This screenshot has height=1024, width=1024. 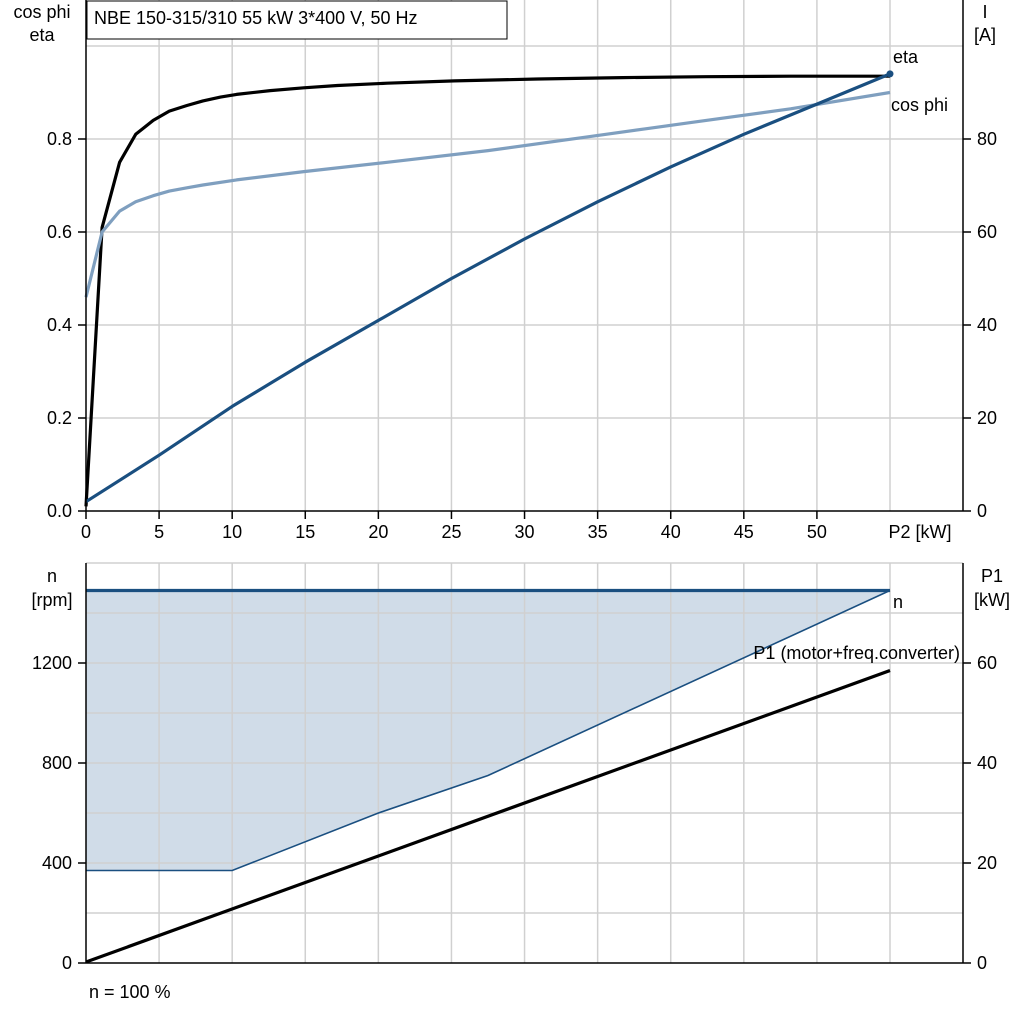 I want to click on top-x-axis-title: P2 [kW], so click(x=919, y=532).